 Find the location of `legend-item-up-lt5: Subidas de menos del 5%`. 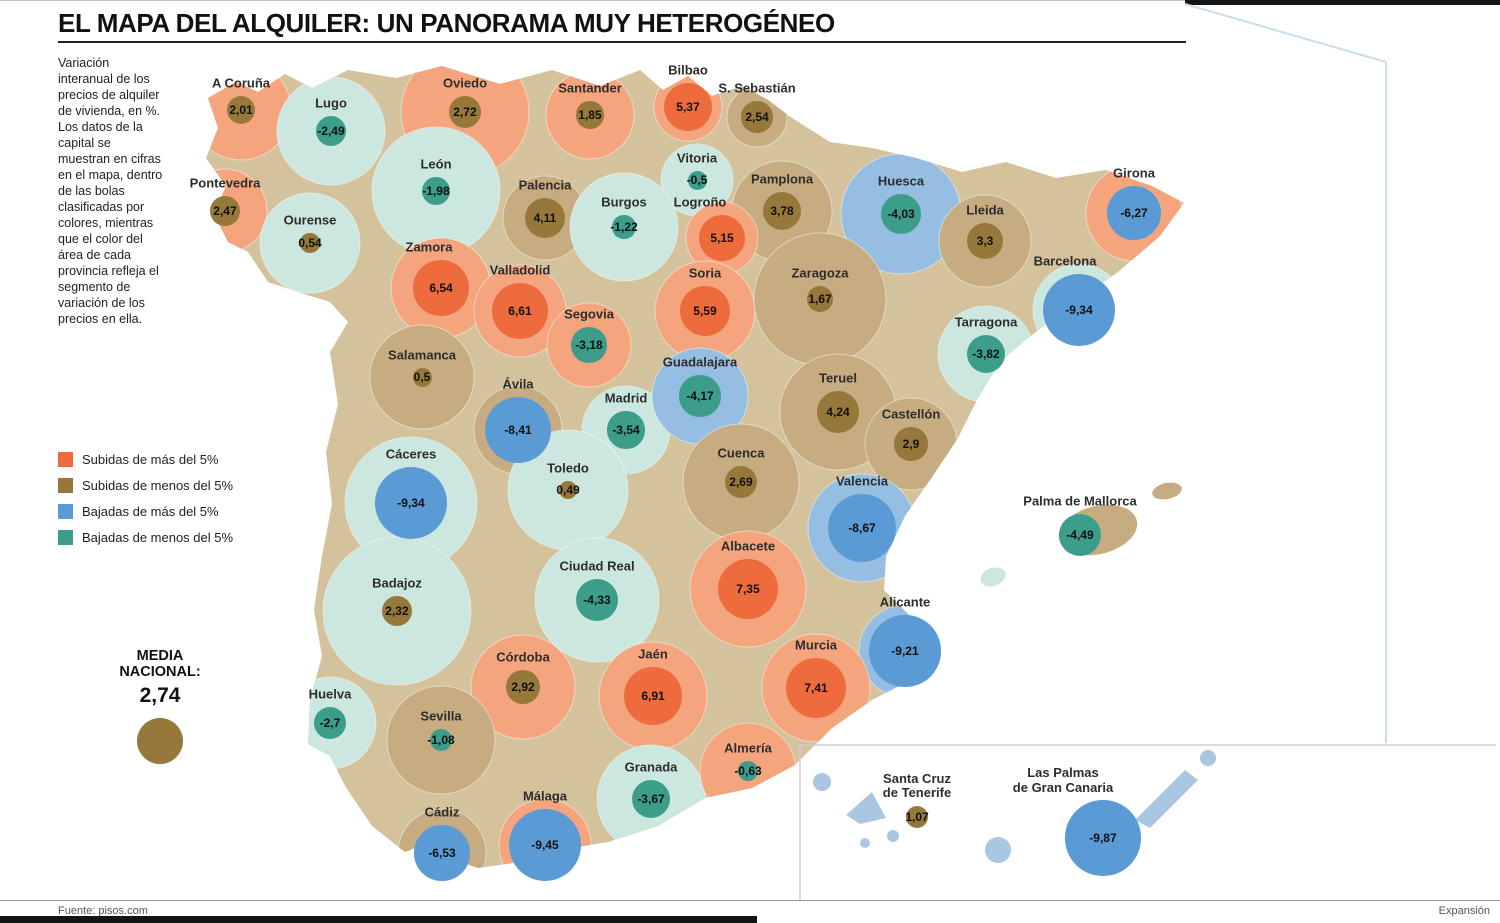

legend-item-up-lt5: Subidas de menos del 5% is located at coordinates (173, 485).